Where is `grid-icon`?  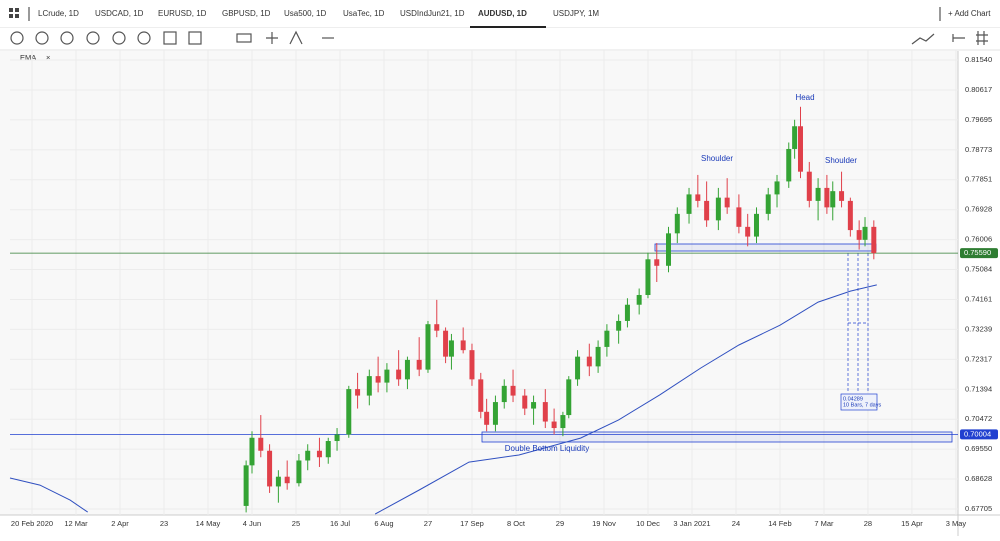
grid-icon is located at coordinates (14, 13).